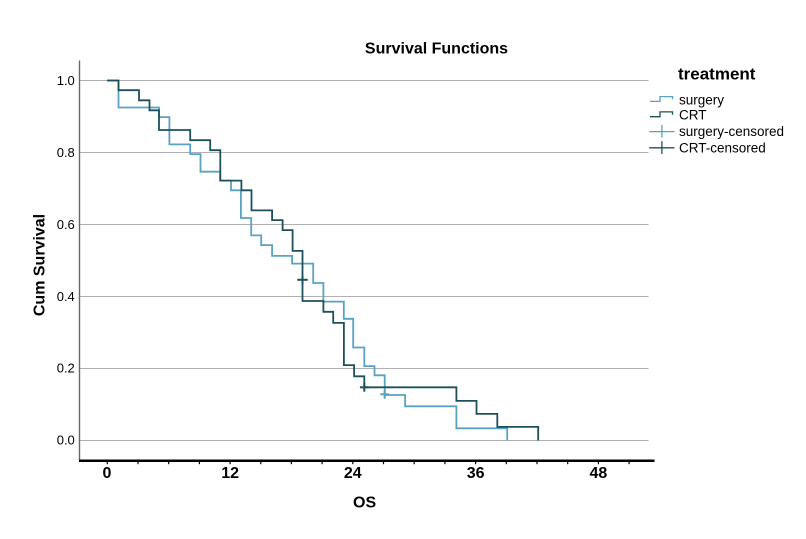 The height and width of the screenshot is (539, 806). Describe the element at coordinates (599, 473) in the screenshot. I see `svg-text: 48` at that location.